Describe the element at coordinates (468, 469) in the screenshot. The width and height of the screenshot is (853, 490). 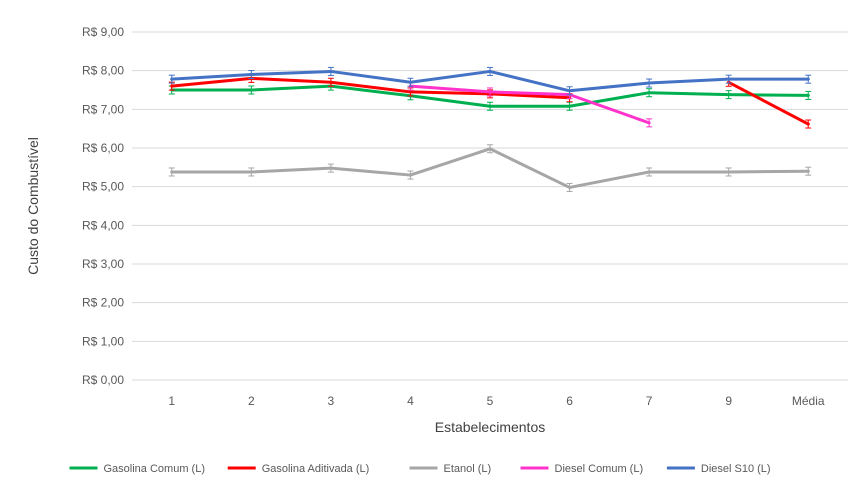
I see `legend-label: Etanol (L)` at that location.